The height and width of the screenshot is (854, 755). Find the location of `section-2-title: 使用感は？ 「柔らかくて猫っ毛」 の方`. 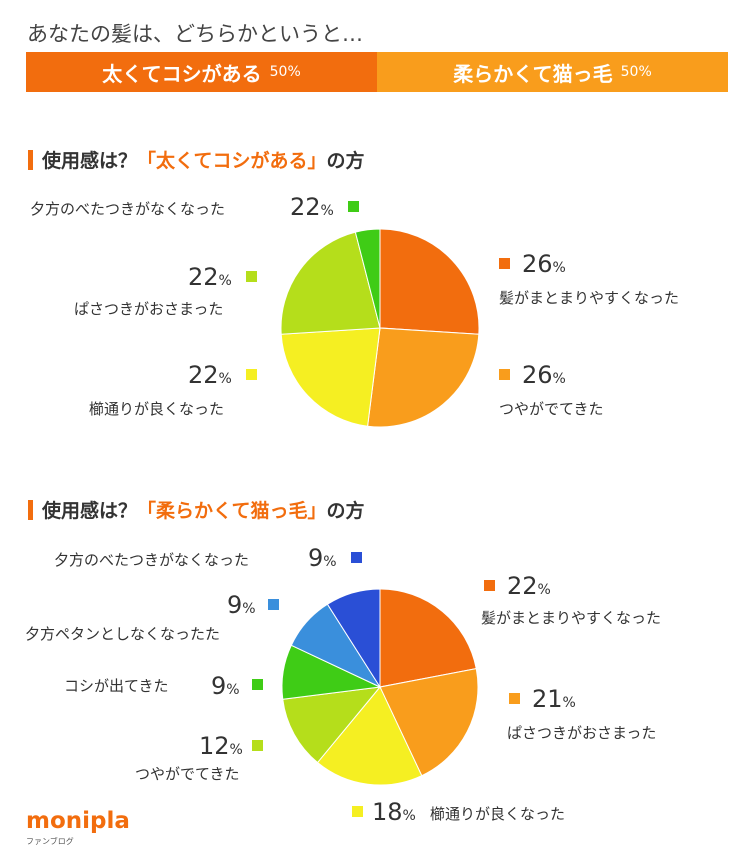

section-2-title: 使用感は？ 「柔らかくて猫っ毛」 の方 is located at coordinates (196, 509).